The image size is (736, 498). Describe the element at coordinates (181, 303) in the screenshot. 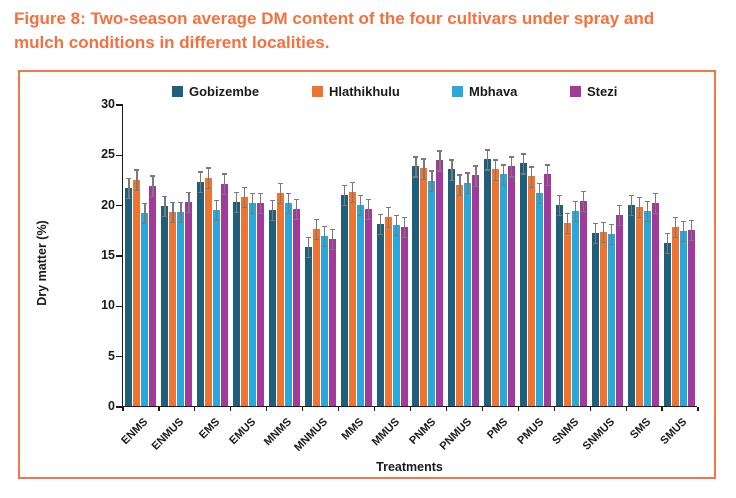

I see `bar-mbhava-enmus` at that location.